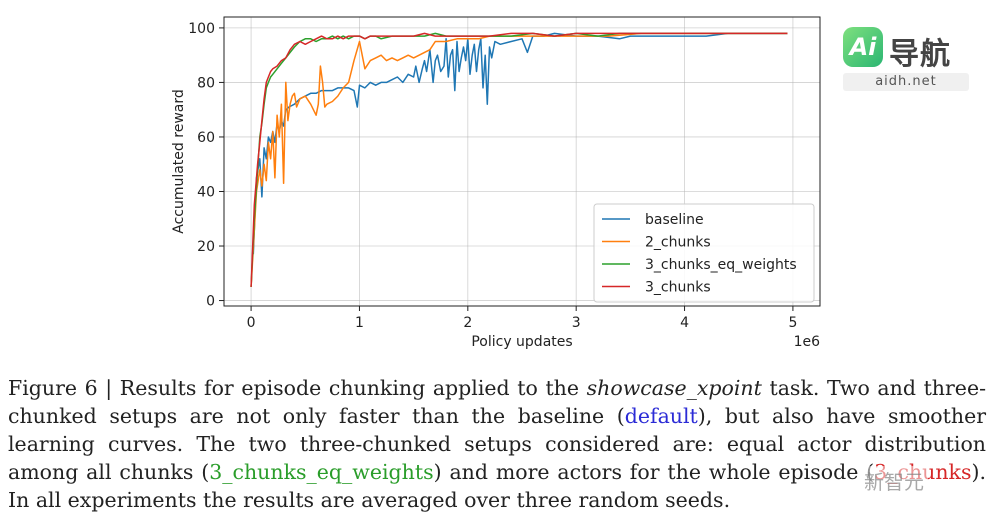  I want to click on legend-label: 2_chunks, so click(678, 243).